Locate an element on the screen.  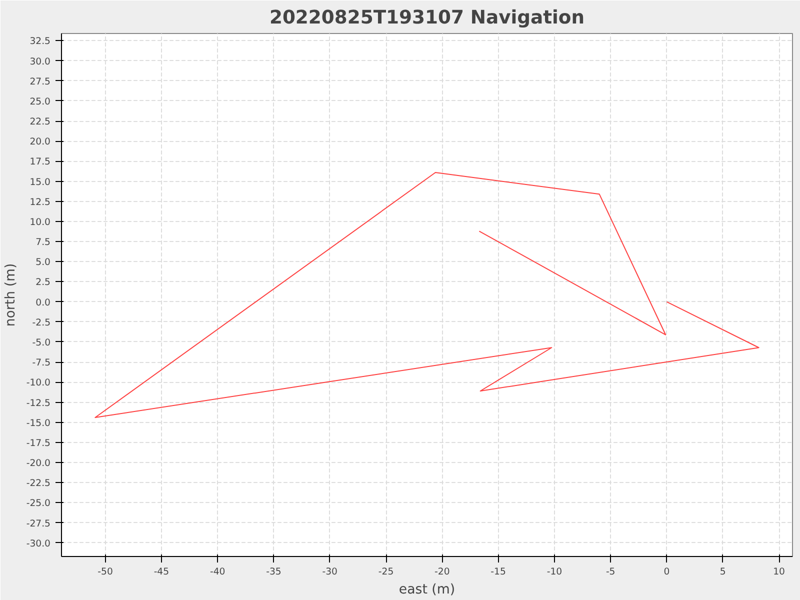
y-tick-label: -22.5 is located at coordinates (38, 484).